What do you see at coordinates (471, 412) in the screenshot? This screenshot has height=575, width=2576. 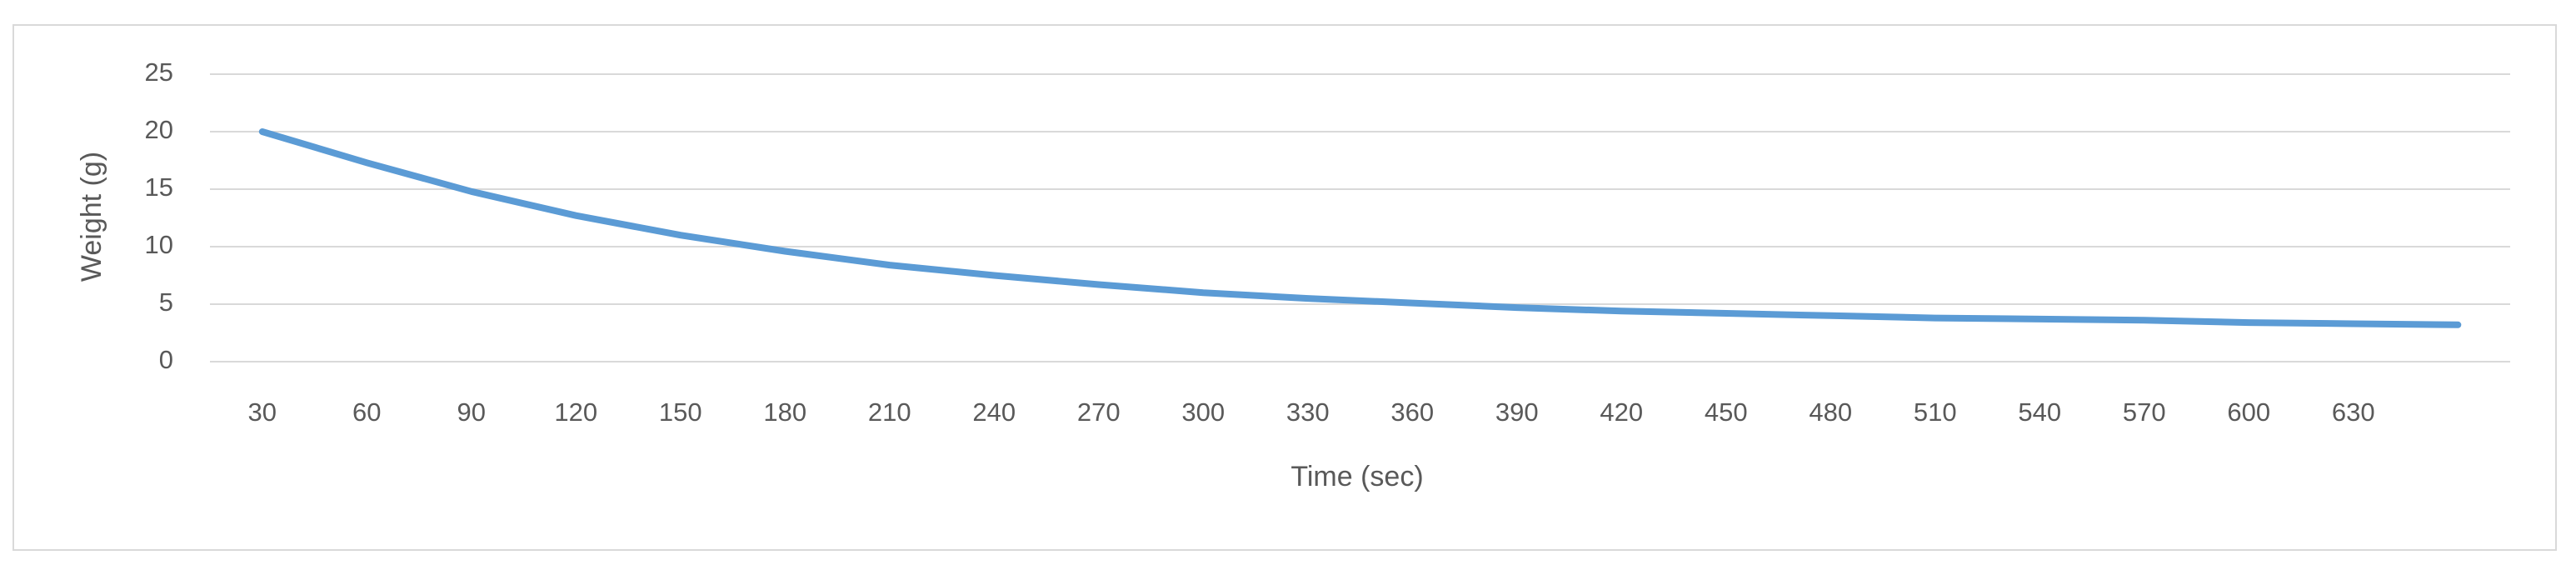 I see `x-tick-label: 90` at bounding box center [471, 412].